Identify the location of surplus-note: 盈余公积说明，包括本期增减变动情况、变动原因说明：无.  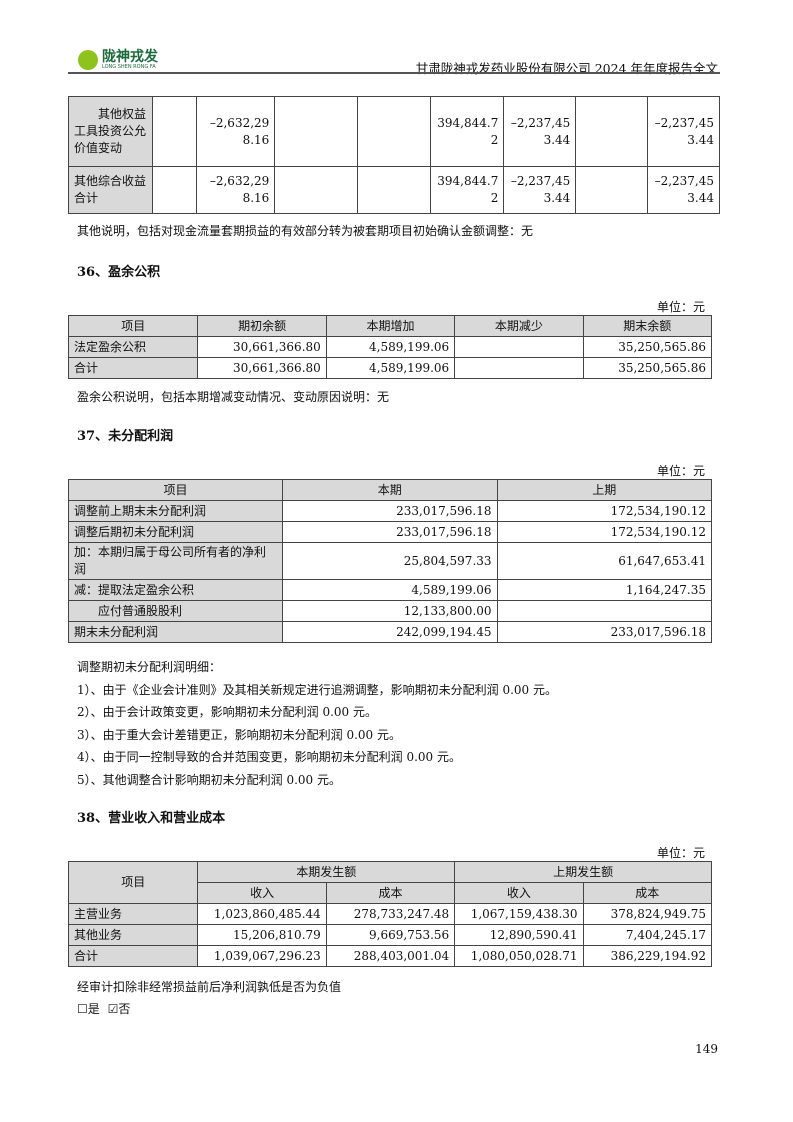
(233, 397).